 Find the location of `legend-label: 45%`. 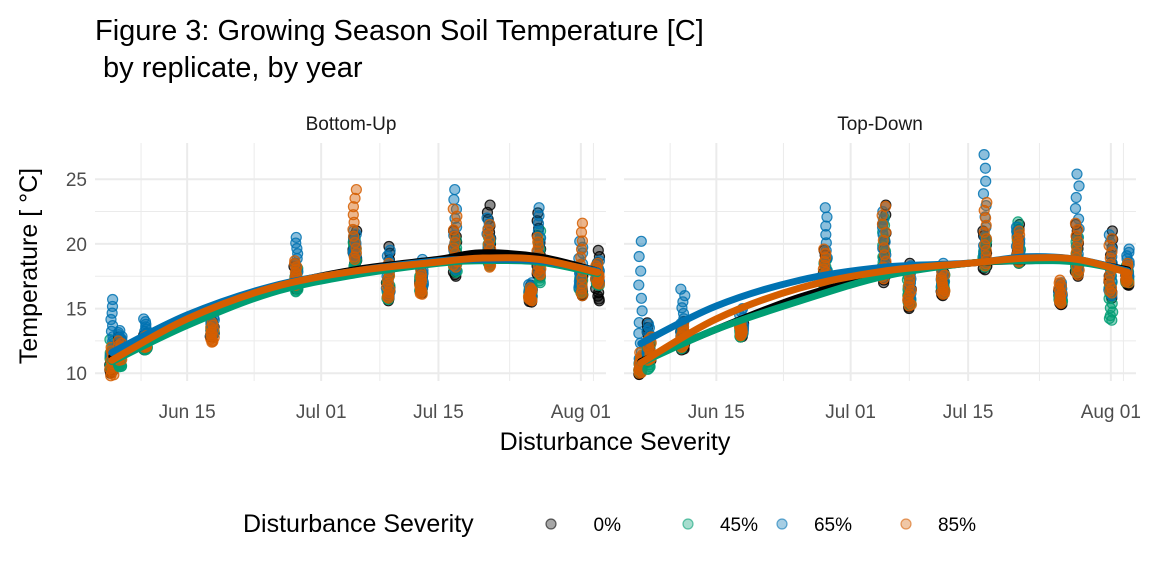

legend-label: 45% is located at coordinates (739, 525).